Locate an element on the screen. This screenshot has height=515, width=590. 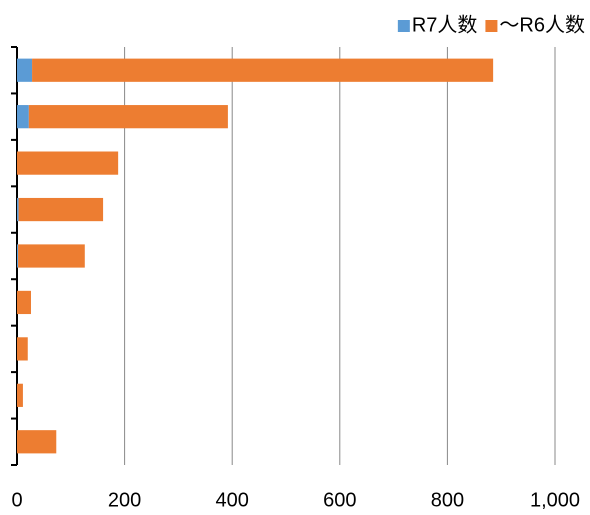
x-tick-label: 1,000 is located at coordinates (555, 500).